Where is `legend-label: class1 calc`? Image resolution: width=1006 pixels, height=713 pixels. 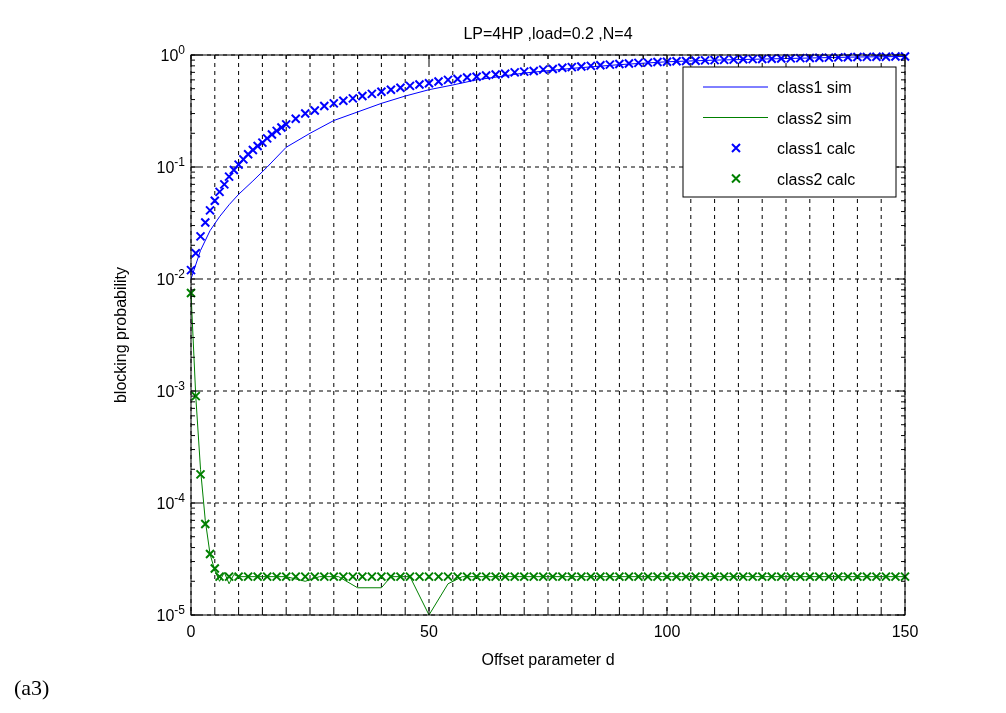 legend-label: class1 calc is located at coordinates (816, 148).